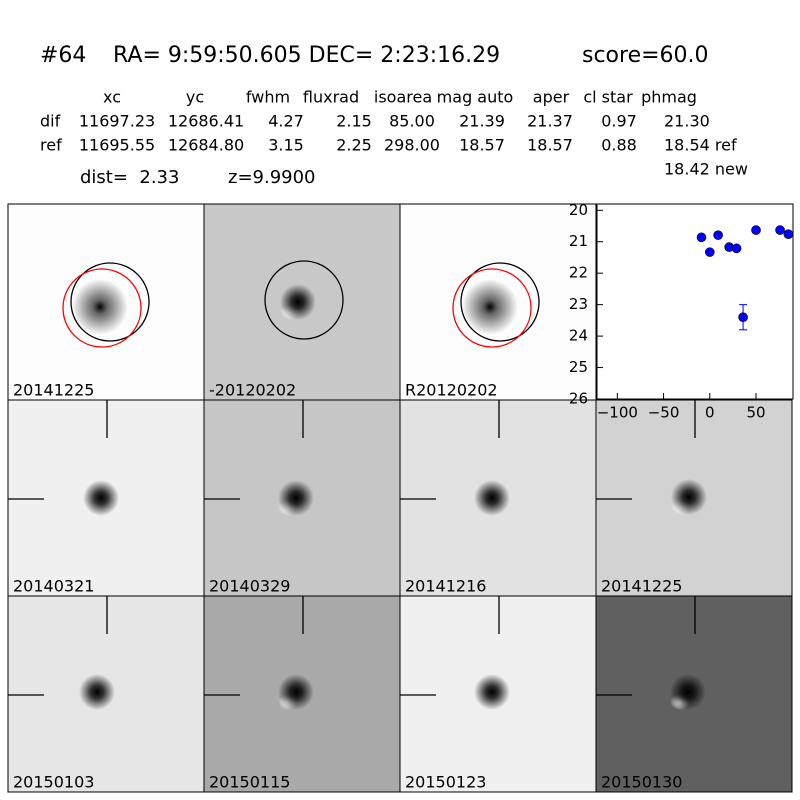 Image resolution: width=800 pixels, height=800 pixels. I want to click on table-cell: 12684.80, so click(206, 145).